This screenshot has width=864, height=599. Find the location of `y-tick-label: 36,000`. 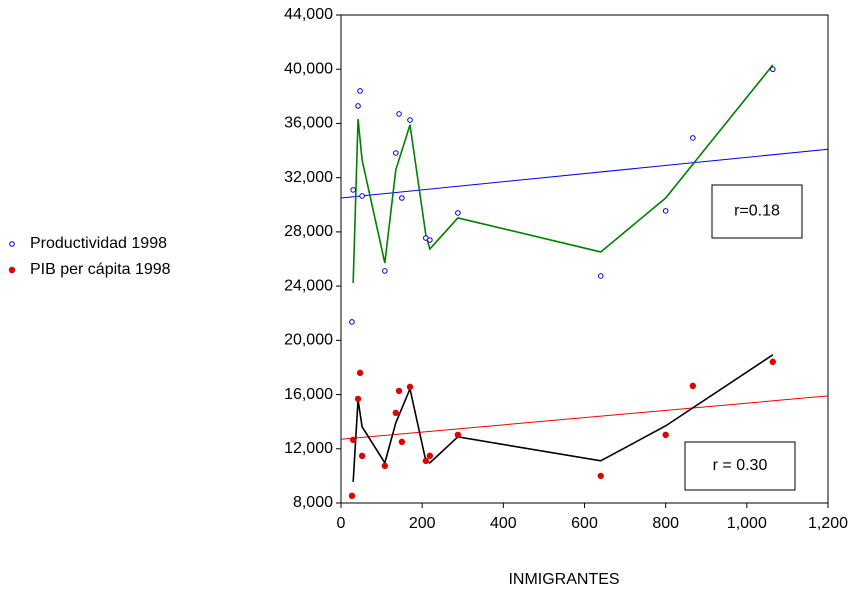

y-tick-label: 36,000 is located at coordinates (308, 123).